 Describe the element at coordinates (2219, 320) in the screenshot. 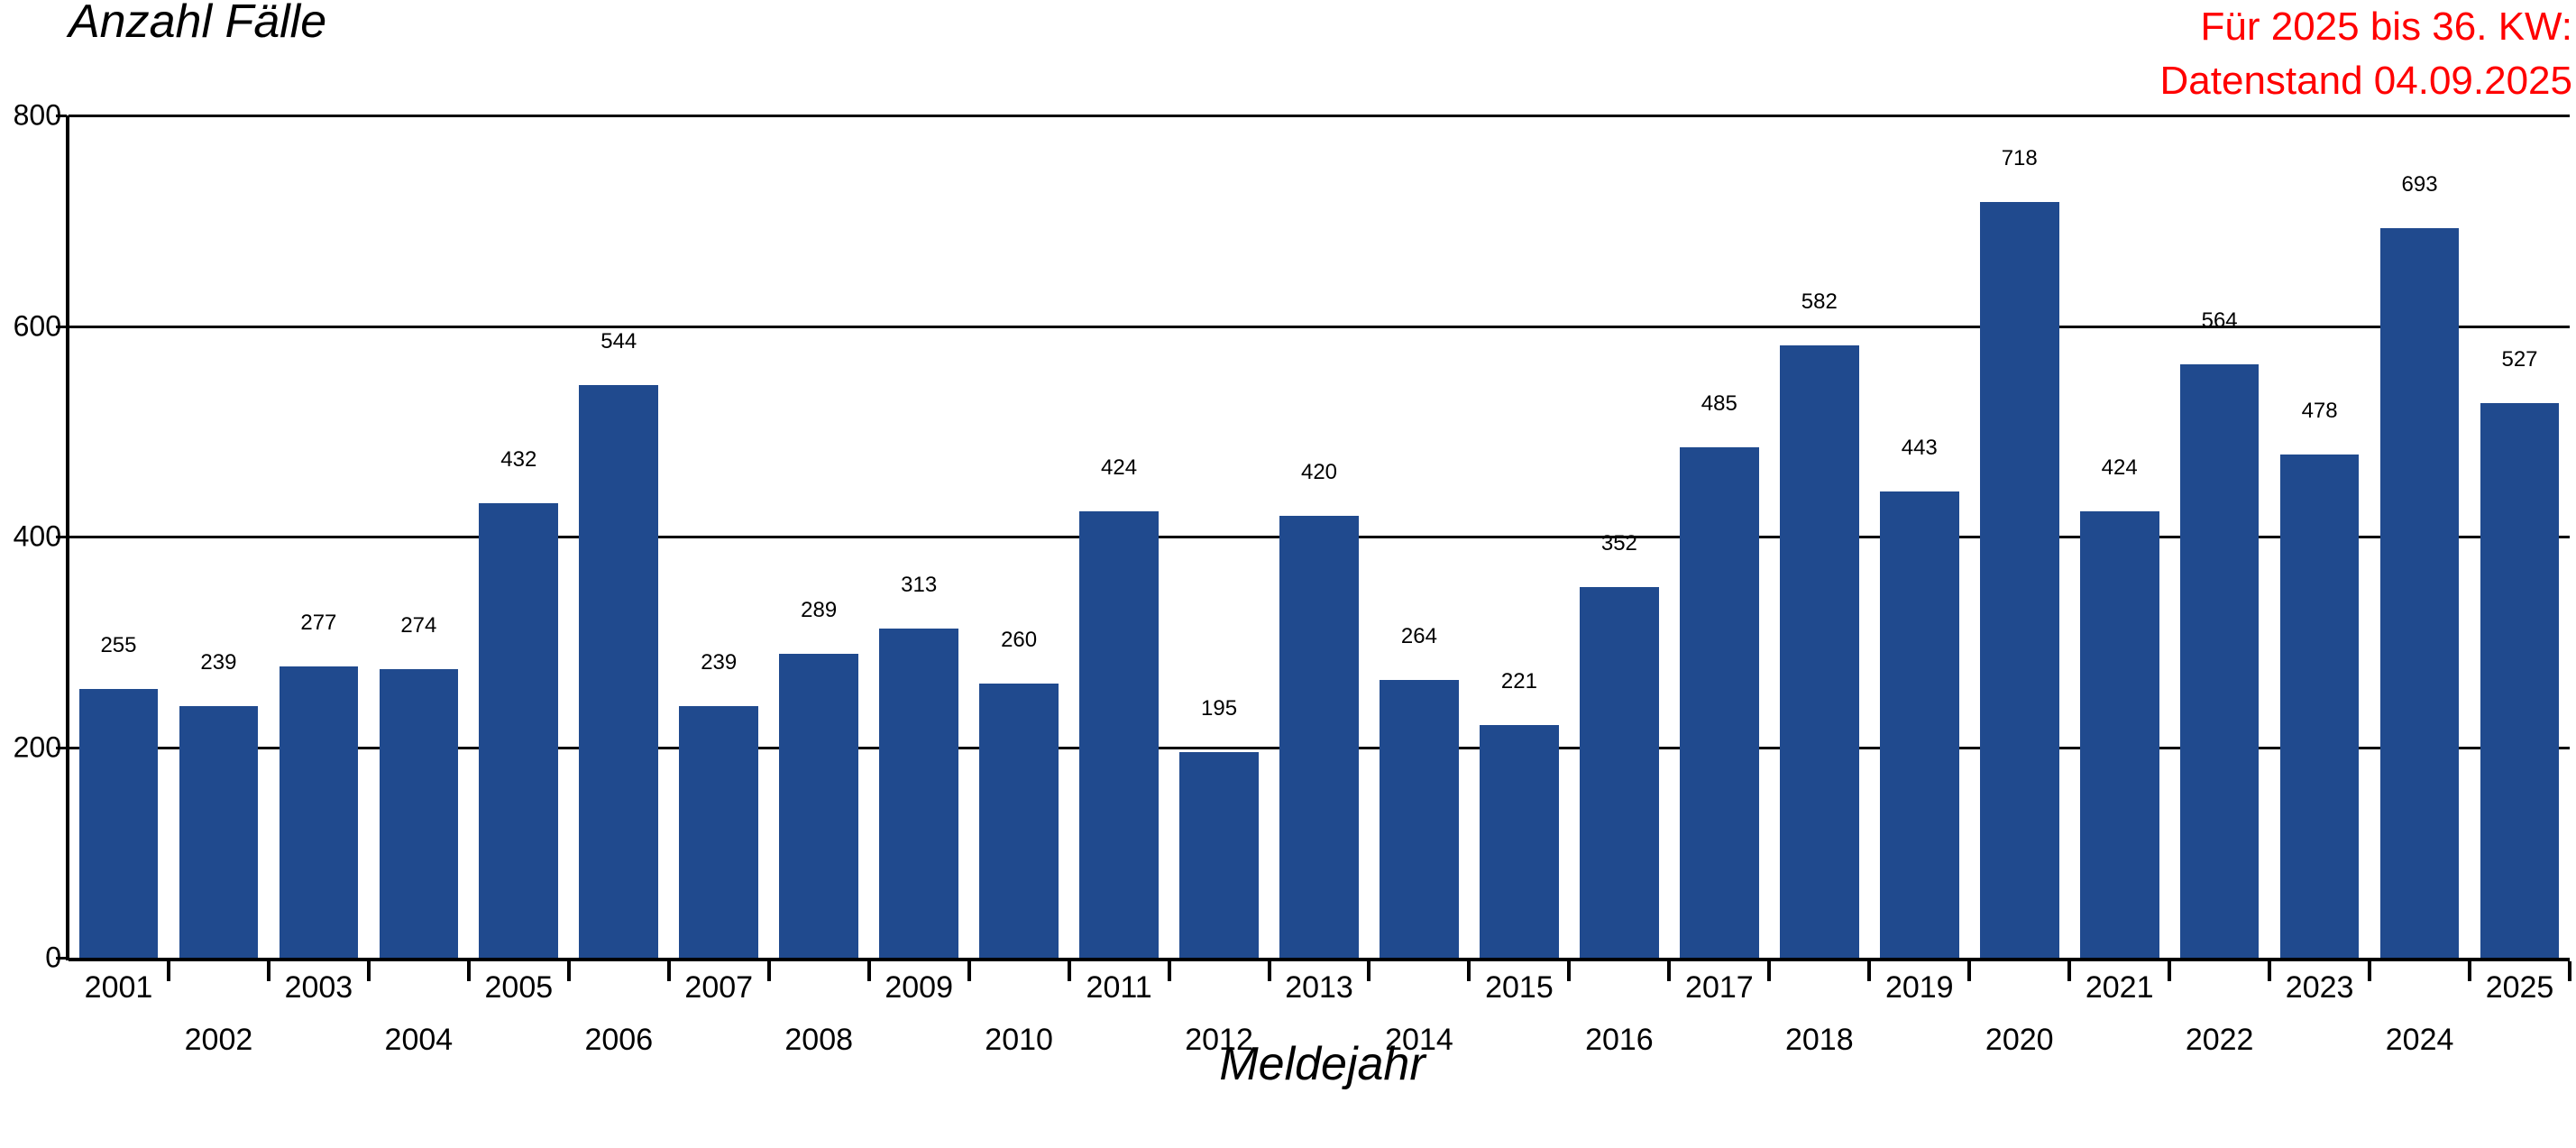

I see `value-label: 564` at that location.